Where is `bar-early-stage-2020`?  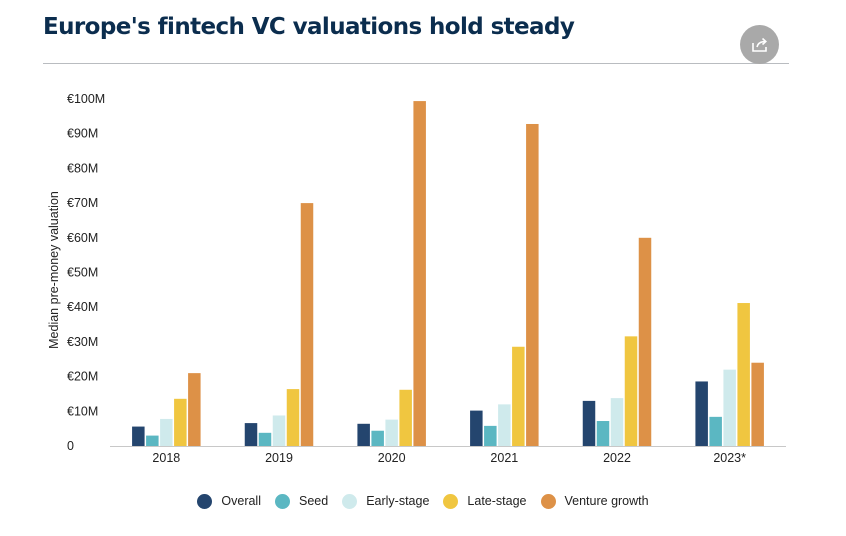 bar-early-stage-2020 is located at coordinates (391, 432).